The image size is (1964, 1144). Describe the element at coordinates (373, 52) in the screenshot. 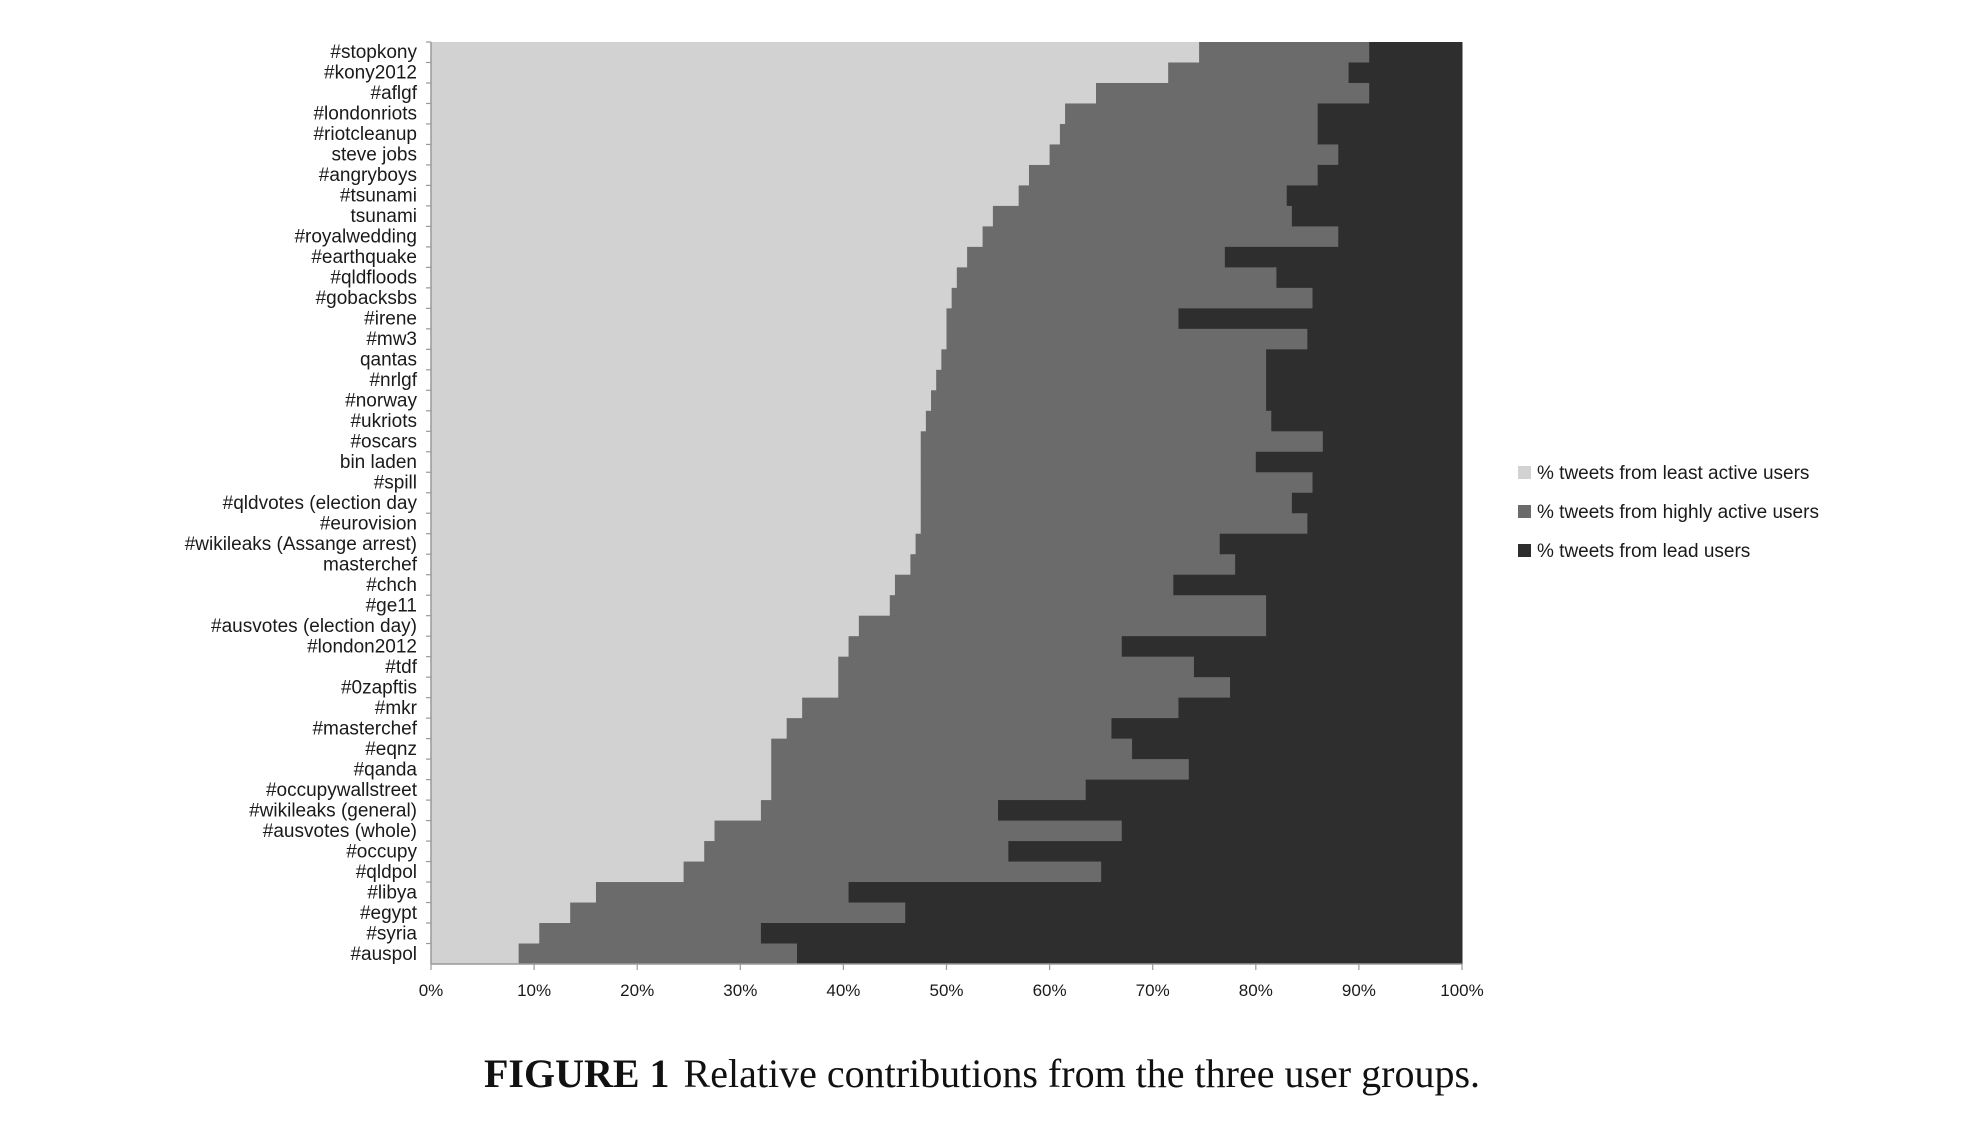

I see `category-label: #stopkony` at that location.